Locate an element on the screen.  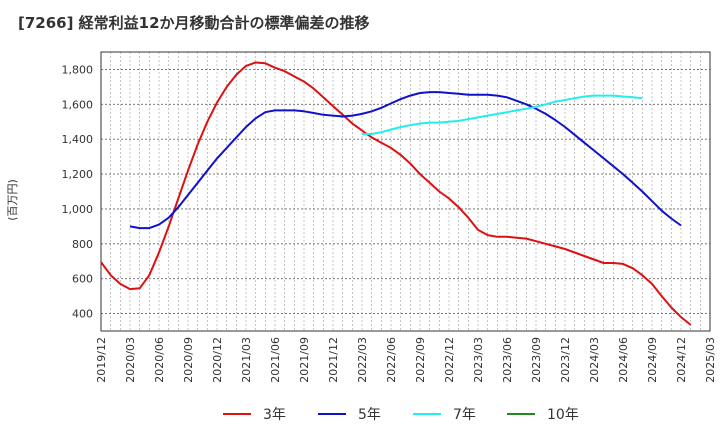
x-tick-label: 2021/12 is located at coordinates (333, 360).